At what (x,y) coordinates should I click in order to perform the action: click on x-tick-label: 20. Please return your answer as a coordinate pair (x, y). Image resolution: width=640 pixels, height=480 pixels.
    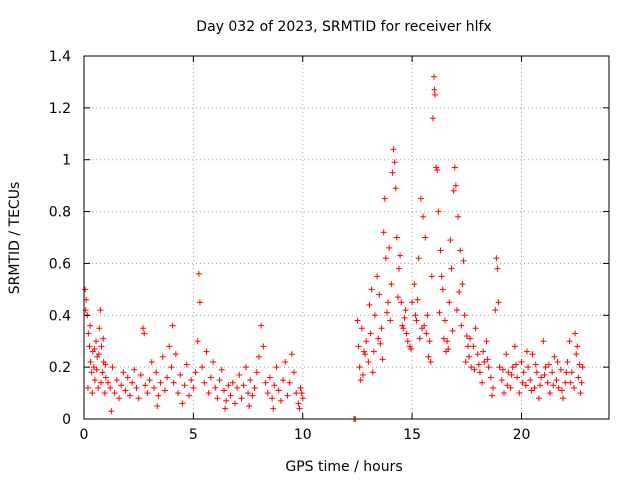
    Looking at the image, I should click on (522, 435).